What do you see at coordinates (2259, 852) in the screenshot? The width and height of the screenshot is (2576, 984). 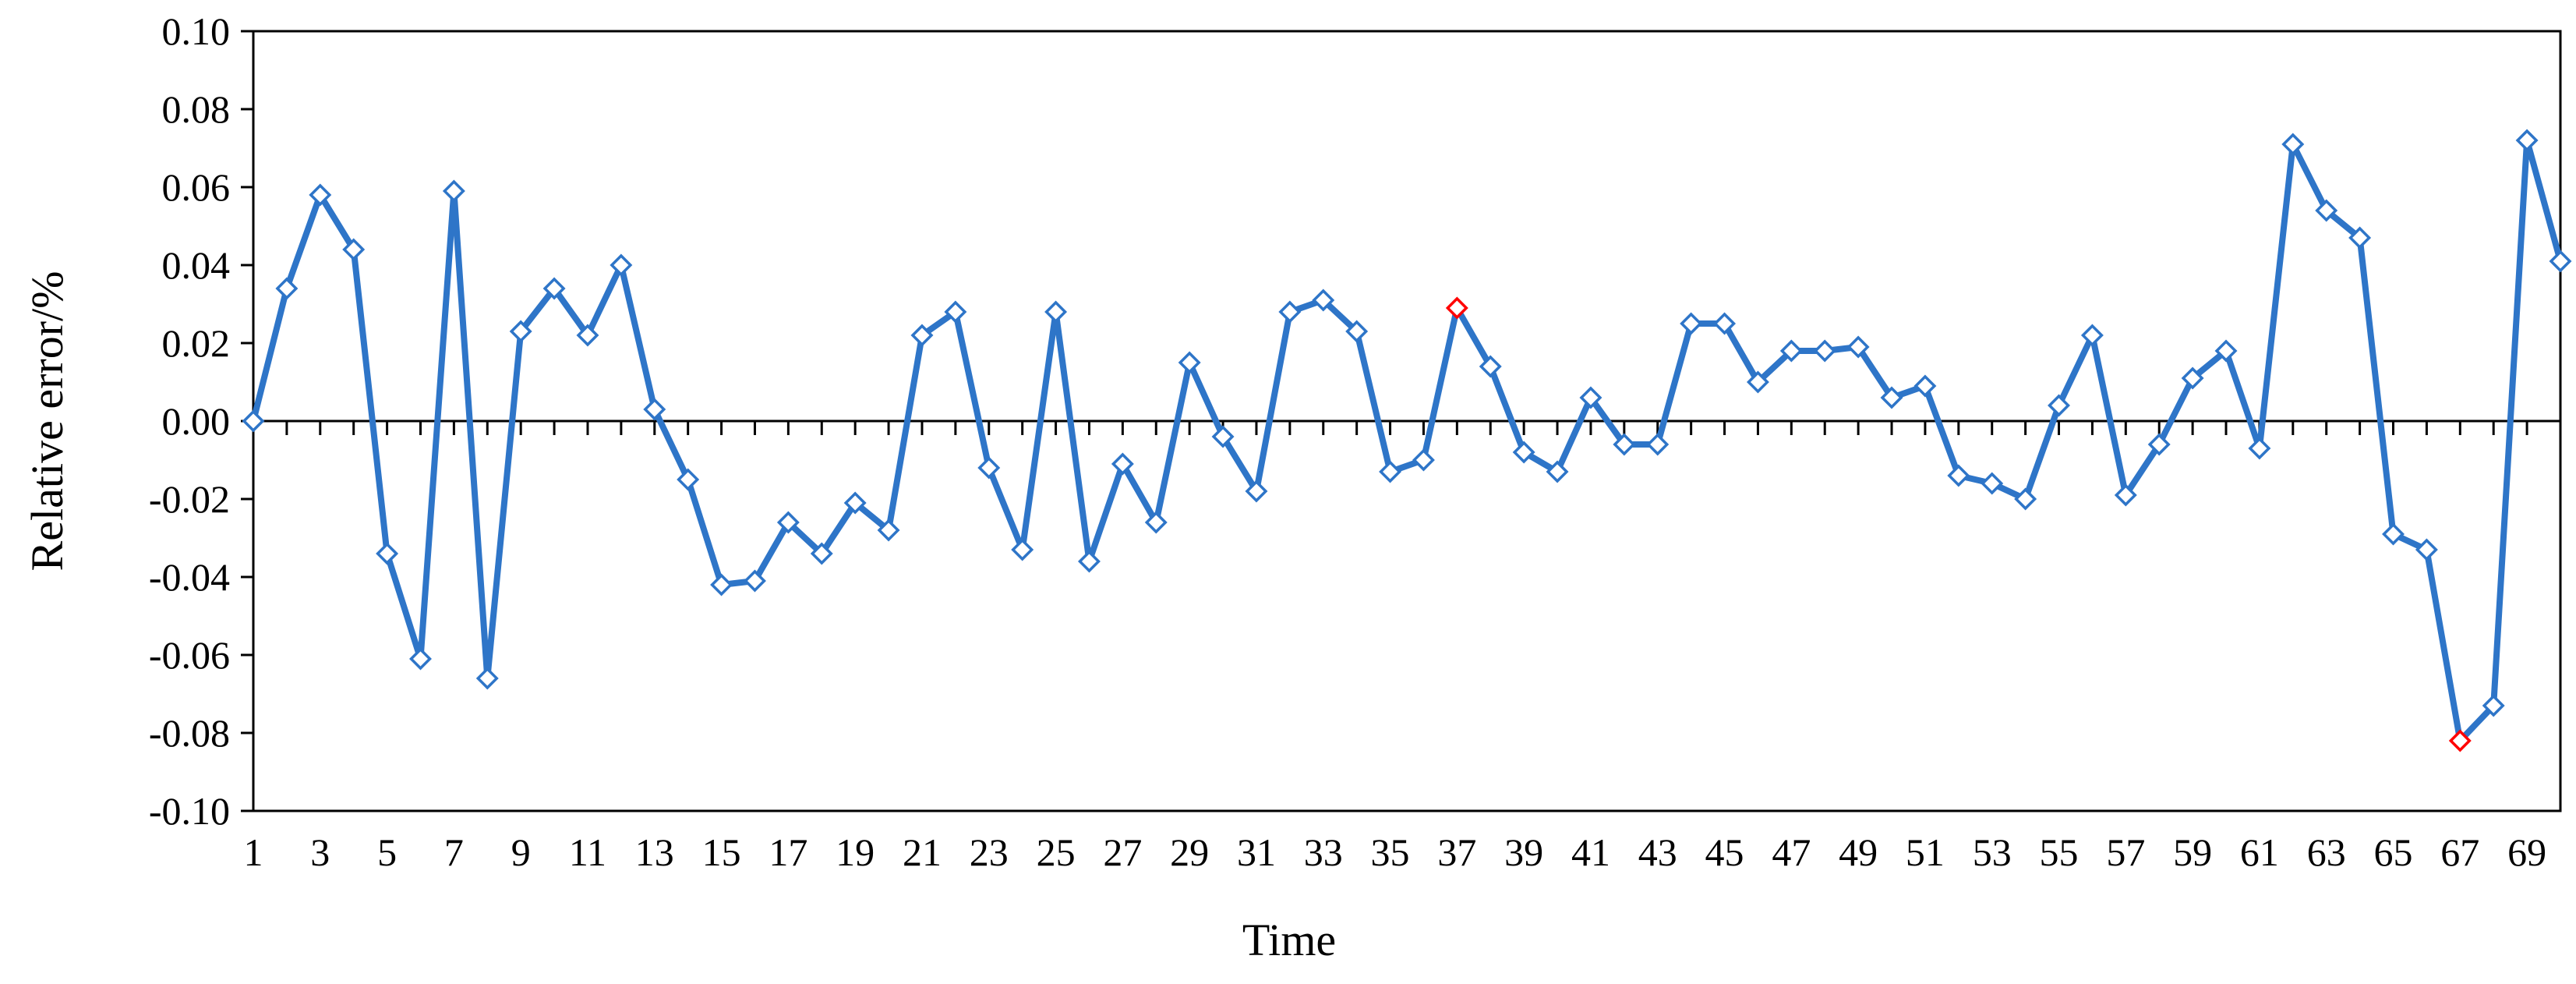 I see `x-tick-label: 61` at bounding box center [2259, 852].